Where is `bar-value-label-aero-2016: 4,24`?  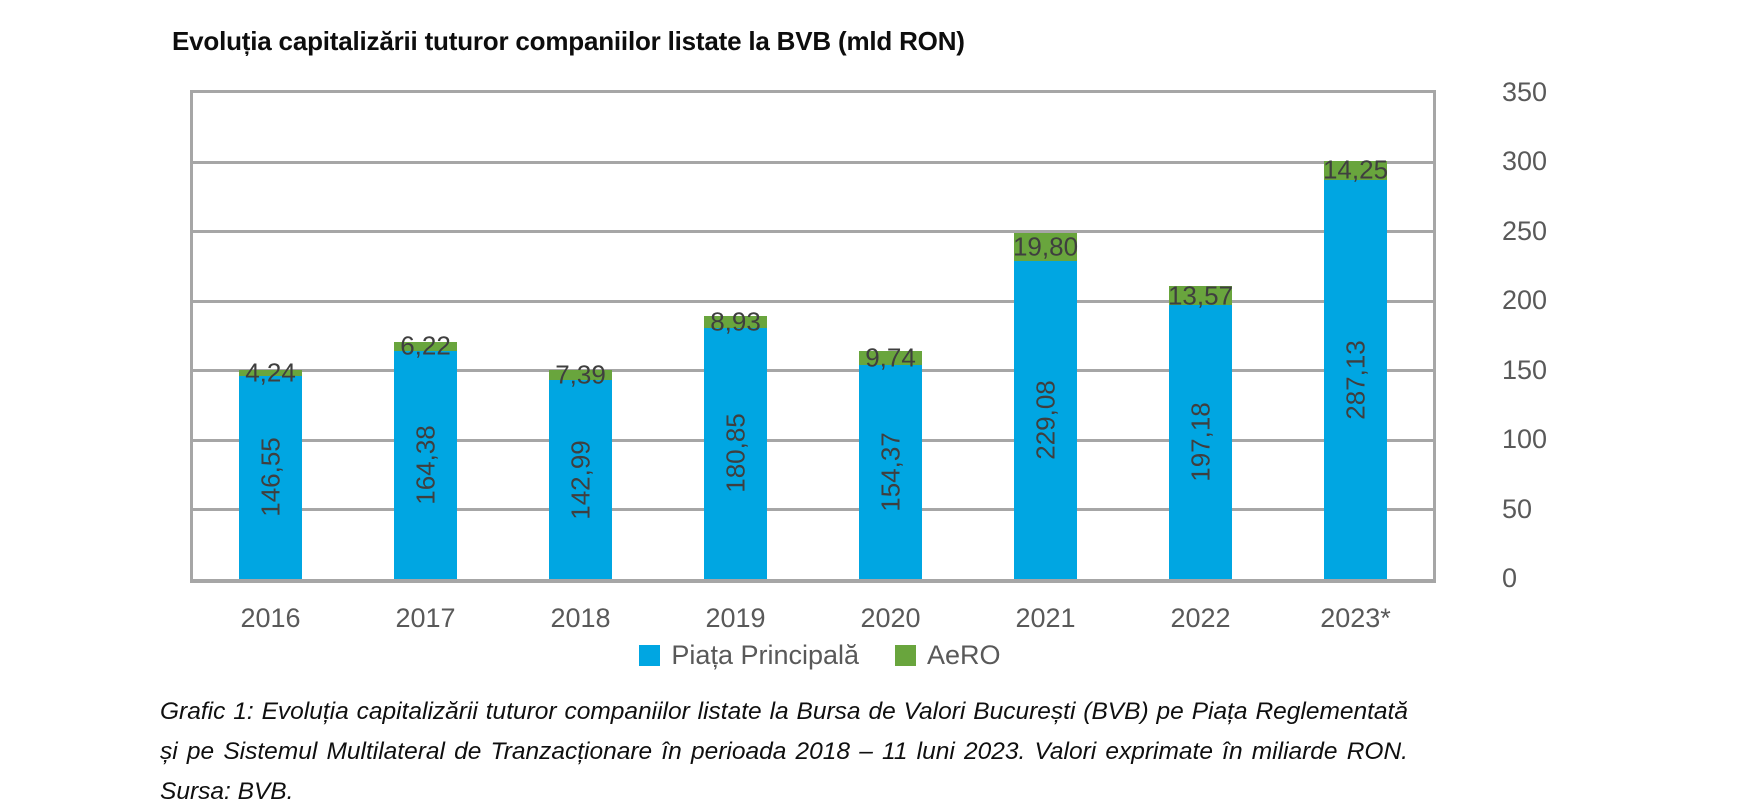
bar-value-label-aero-2016: 4,24 is located at coordinates (270, 372).